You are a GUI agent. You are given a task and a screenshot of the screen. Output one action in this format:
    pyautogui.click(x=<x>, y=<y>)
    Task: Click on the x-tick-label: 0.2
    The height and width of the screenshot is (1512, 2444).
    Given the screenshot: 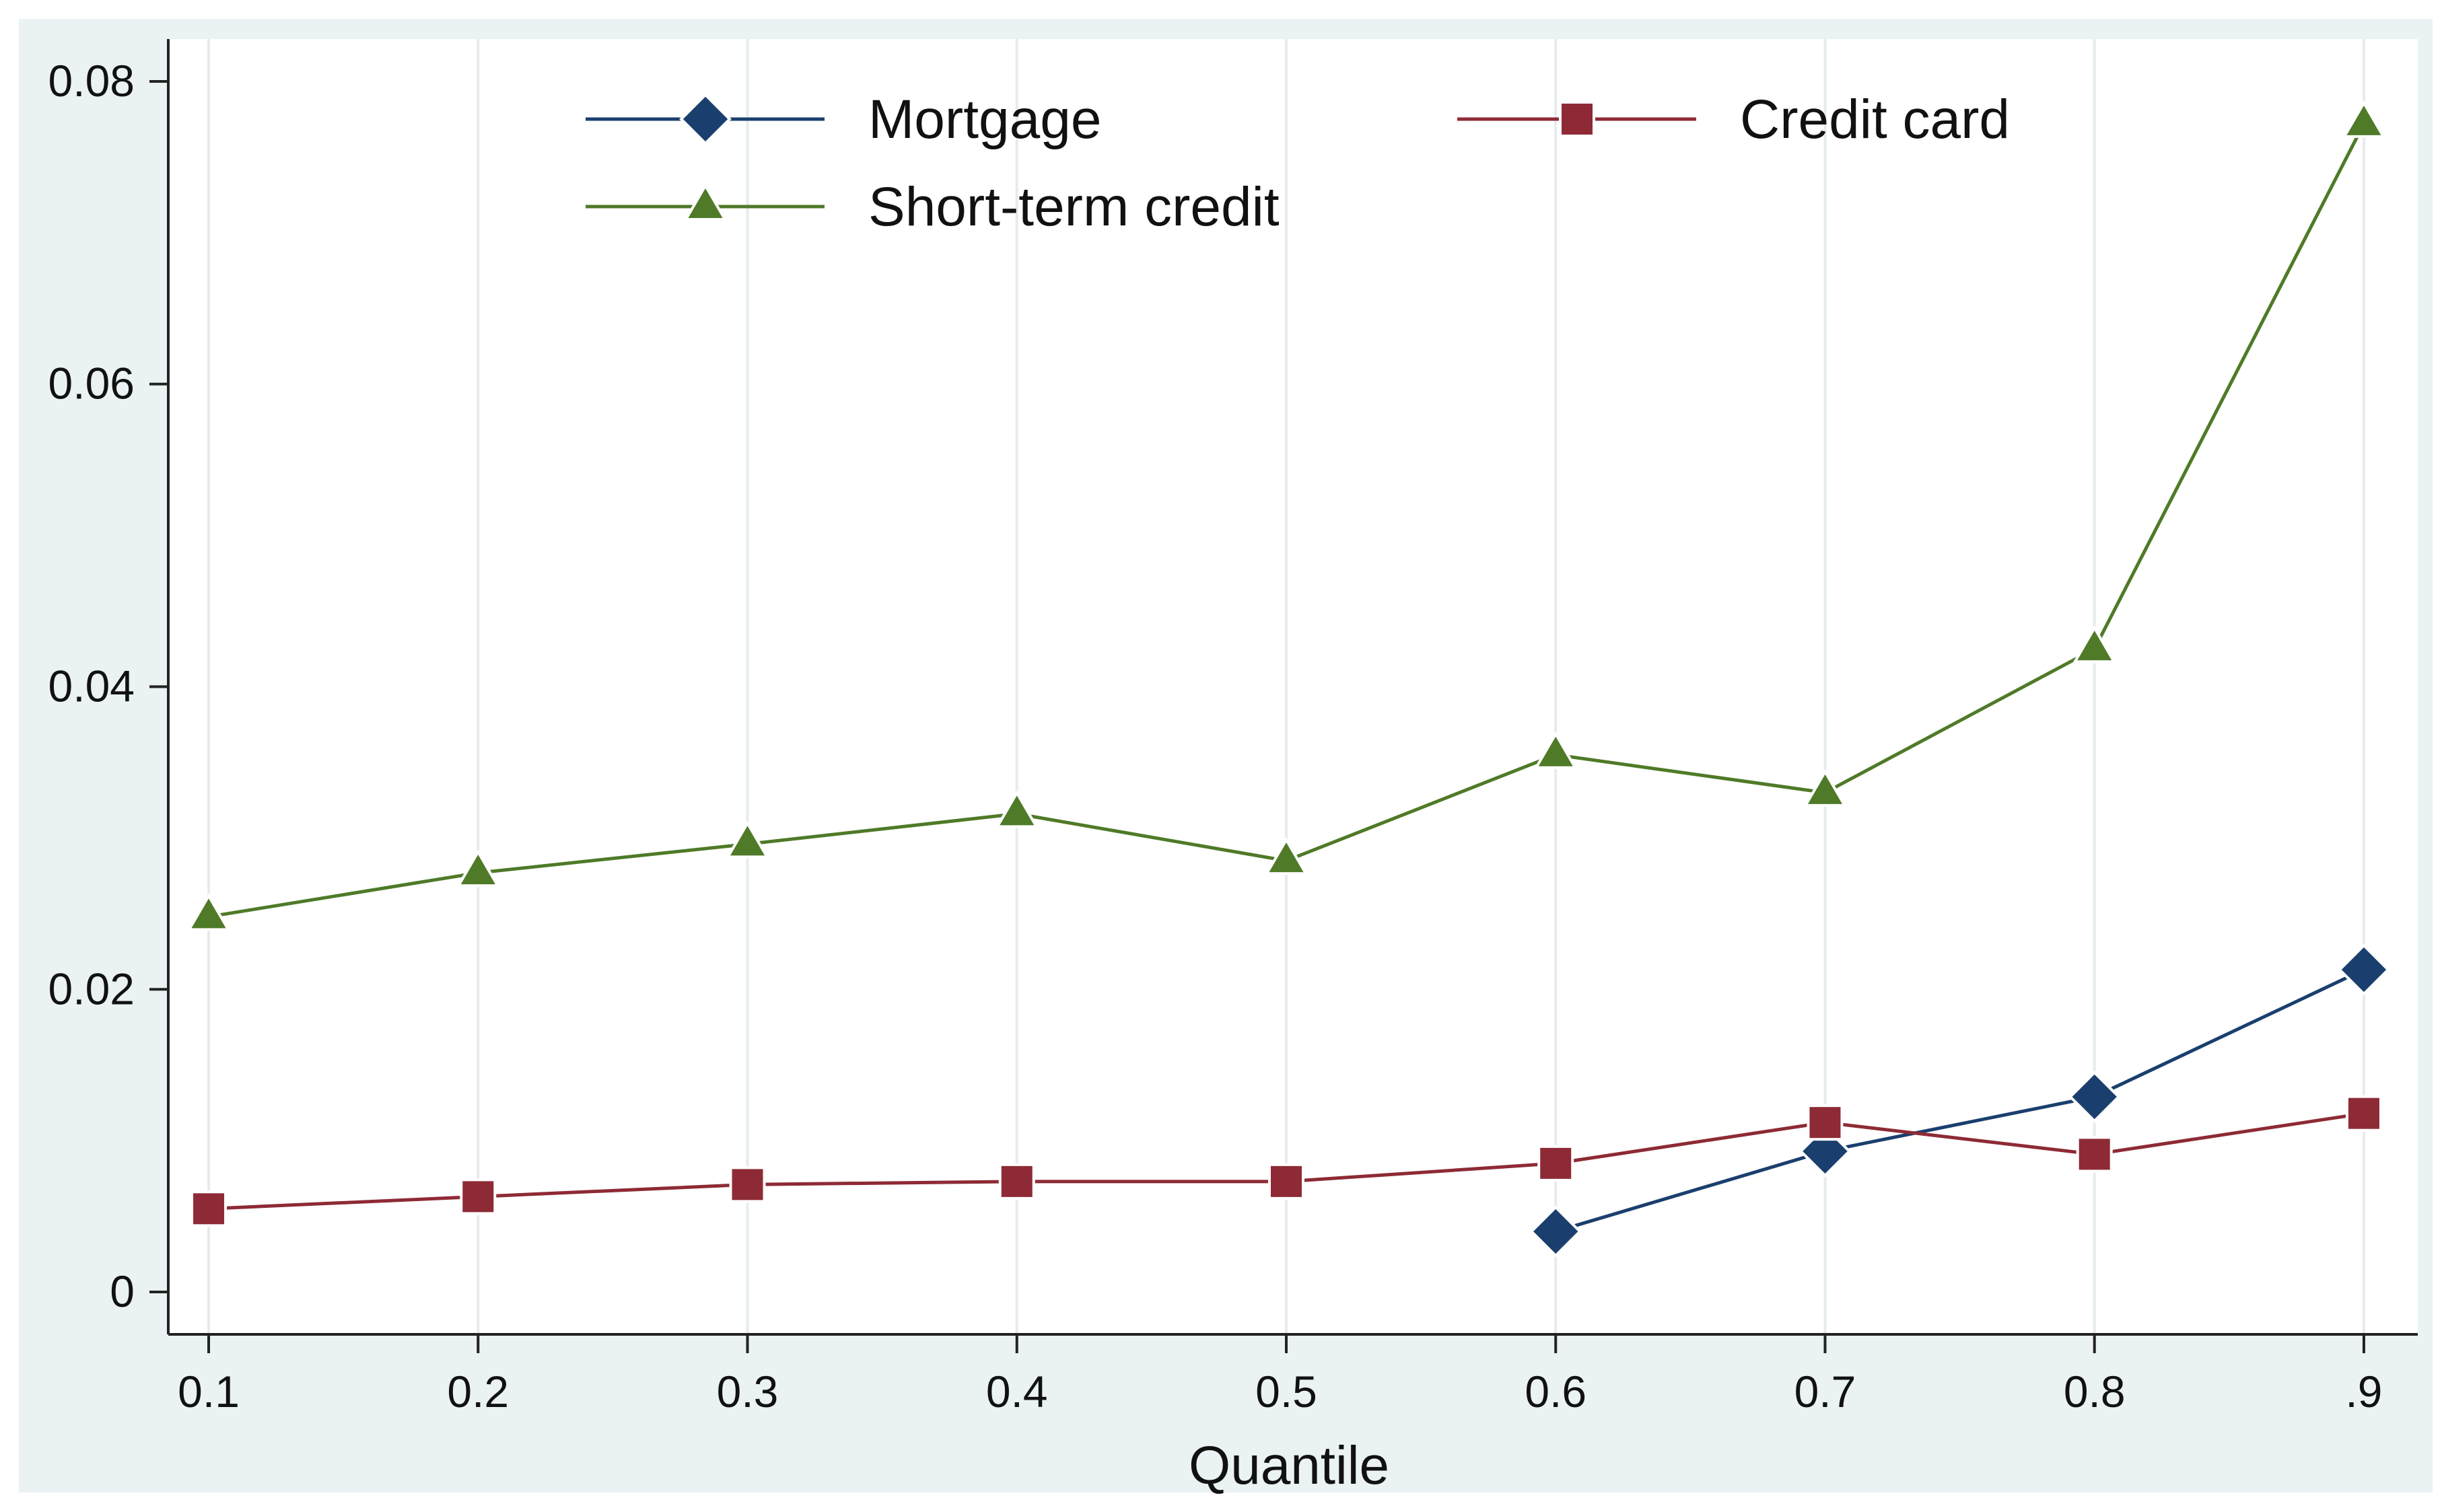 What is the action you would take?
    pyautogui.click(x=478, y=1391)
    